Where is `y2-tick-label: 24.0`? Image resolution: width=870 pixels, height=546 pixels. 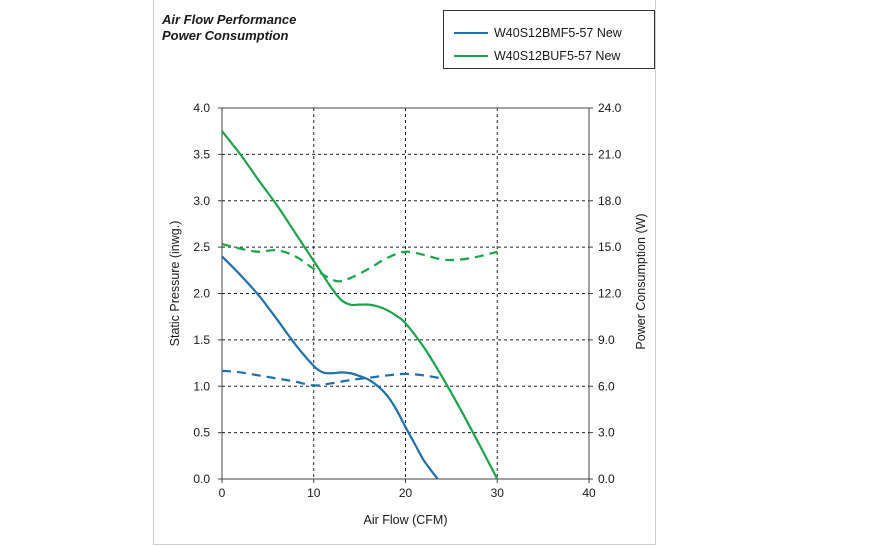
y2-tick-label: 24.0 is located at coordinates (610, 108).